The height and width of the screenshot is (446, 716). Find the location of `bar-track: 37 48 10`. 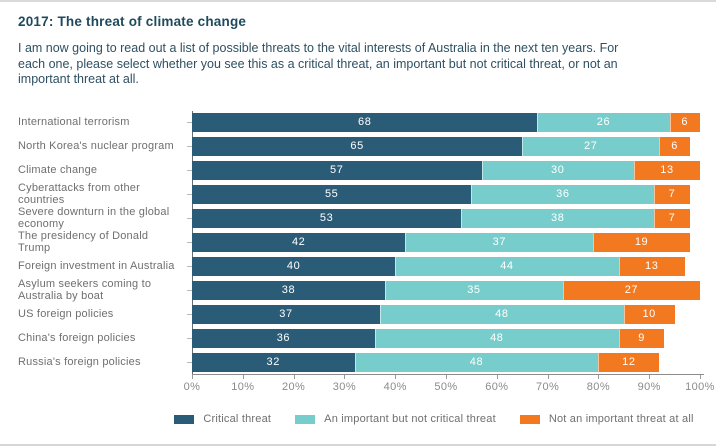

bar-track: 37 48 10 is located at coordinates (443, 314).